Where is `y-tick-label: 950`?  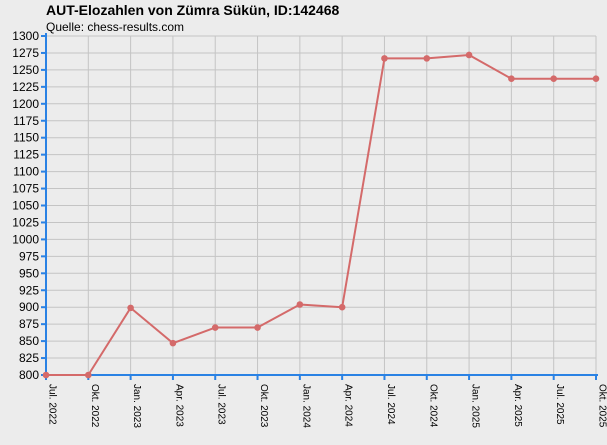 y-tick-label: 950 is located at coordinates (29, 273).